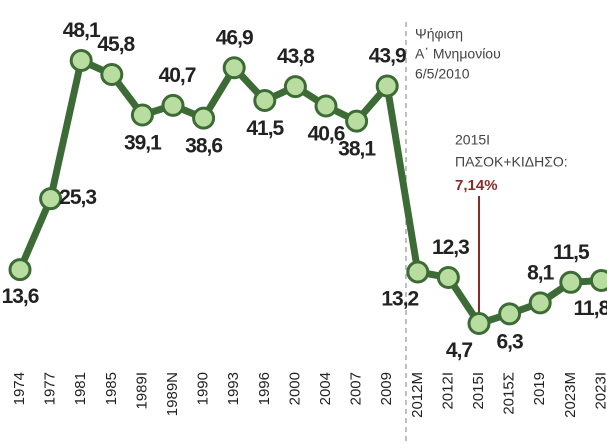  What do you see at coordinates (294, 388) in the screenshot?
I see `x-tick-label: 2000` at bounding box center [294, 388].